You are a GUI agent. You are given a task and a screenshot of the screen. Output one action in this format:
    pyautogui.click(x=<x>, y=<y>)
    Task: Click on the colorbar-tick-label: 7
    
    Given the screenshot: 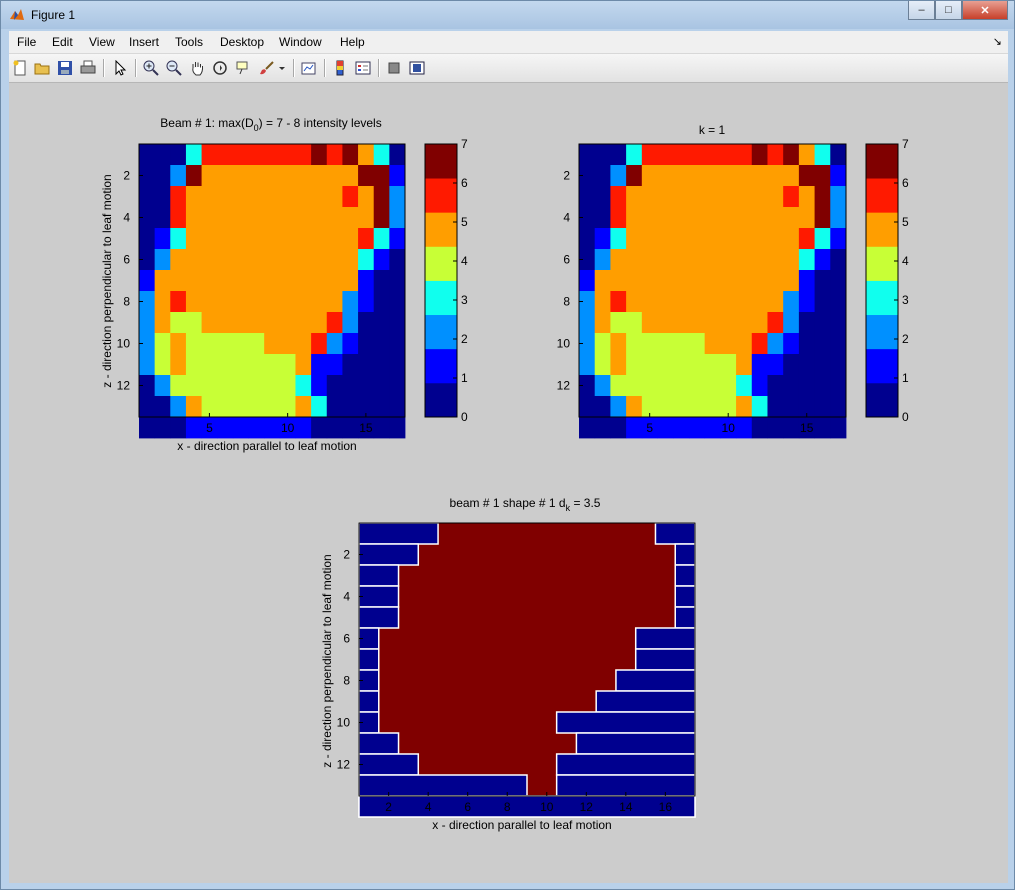 What is the action you would take?
    pyautogui.click(x=905, y=144)
    